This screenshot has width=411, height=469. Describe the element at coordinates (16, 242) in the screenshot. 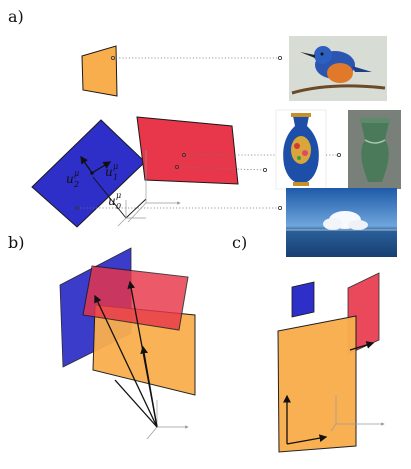

I see `panel-b-label: b)` at that location.